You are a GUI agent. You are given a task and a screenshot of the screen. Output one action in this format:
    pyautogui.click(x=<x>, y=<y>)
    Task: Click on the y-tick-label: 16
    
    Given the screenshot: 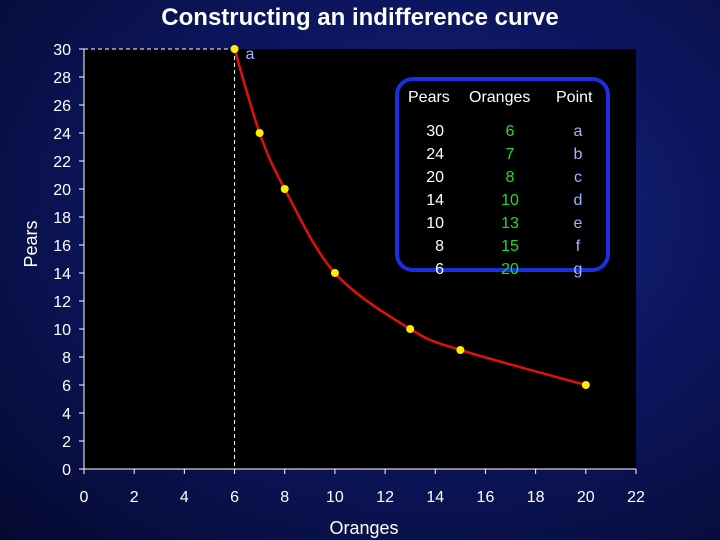 What is the action you would take?
    pyautogui.click(x=62, y=246)
    